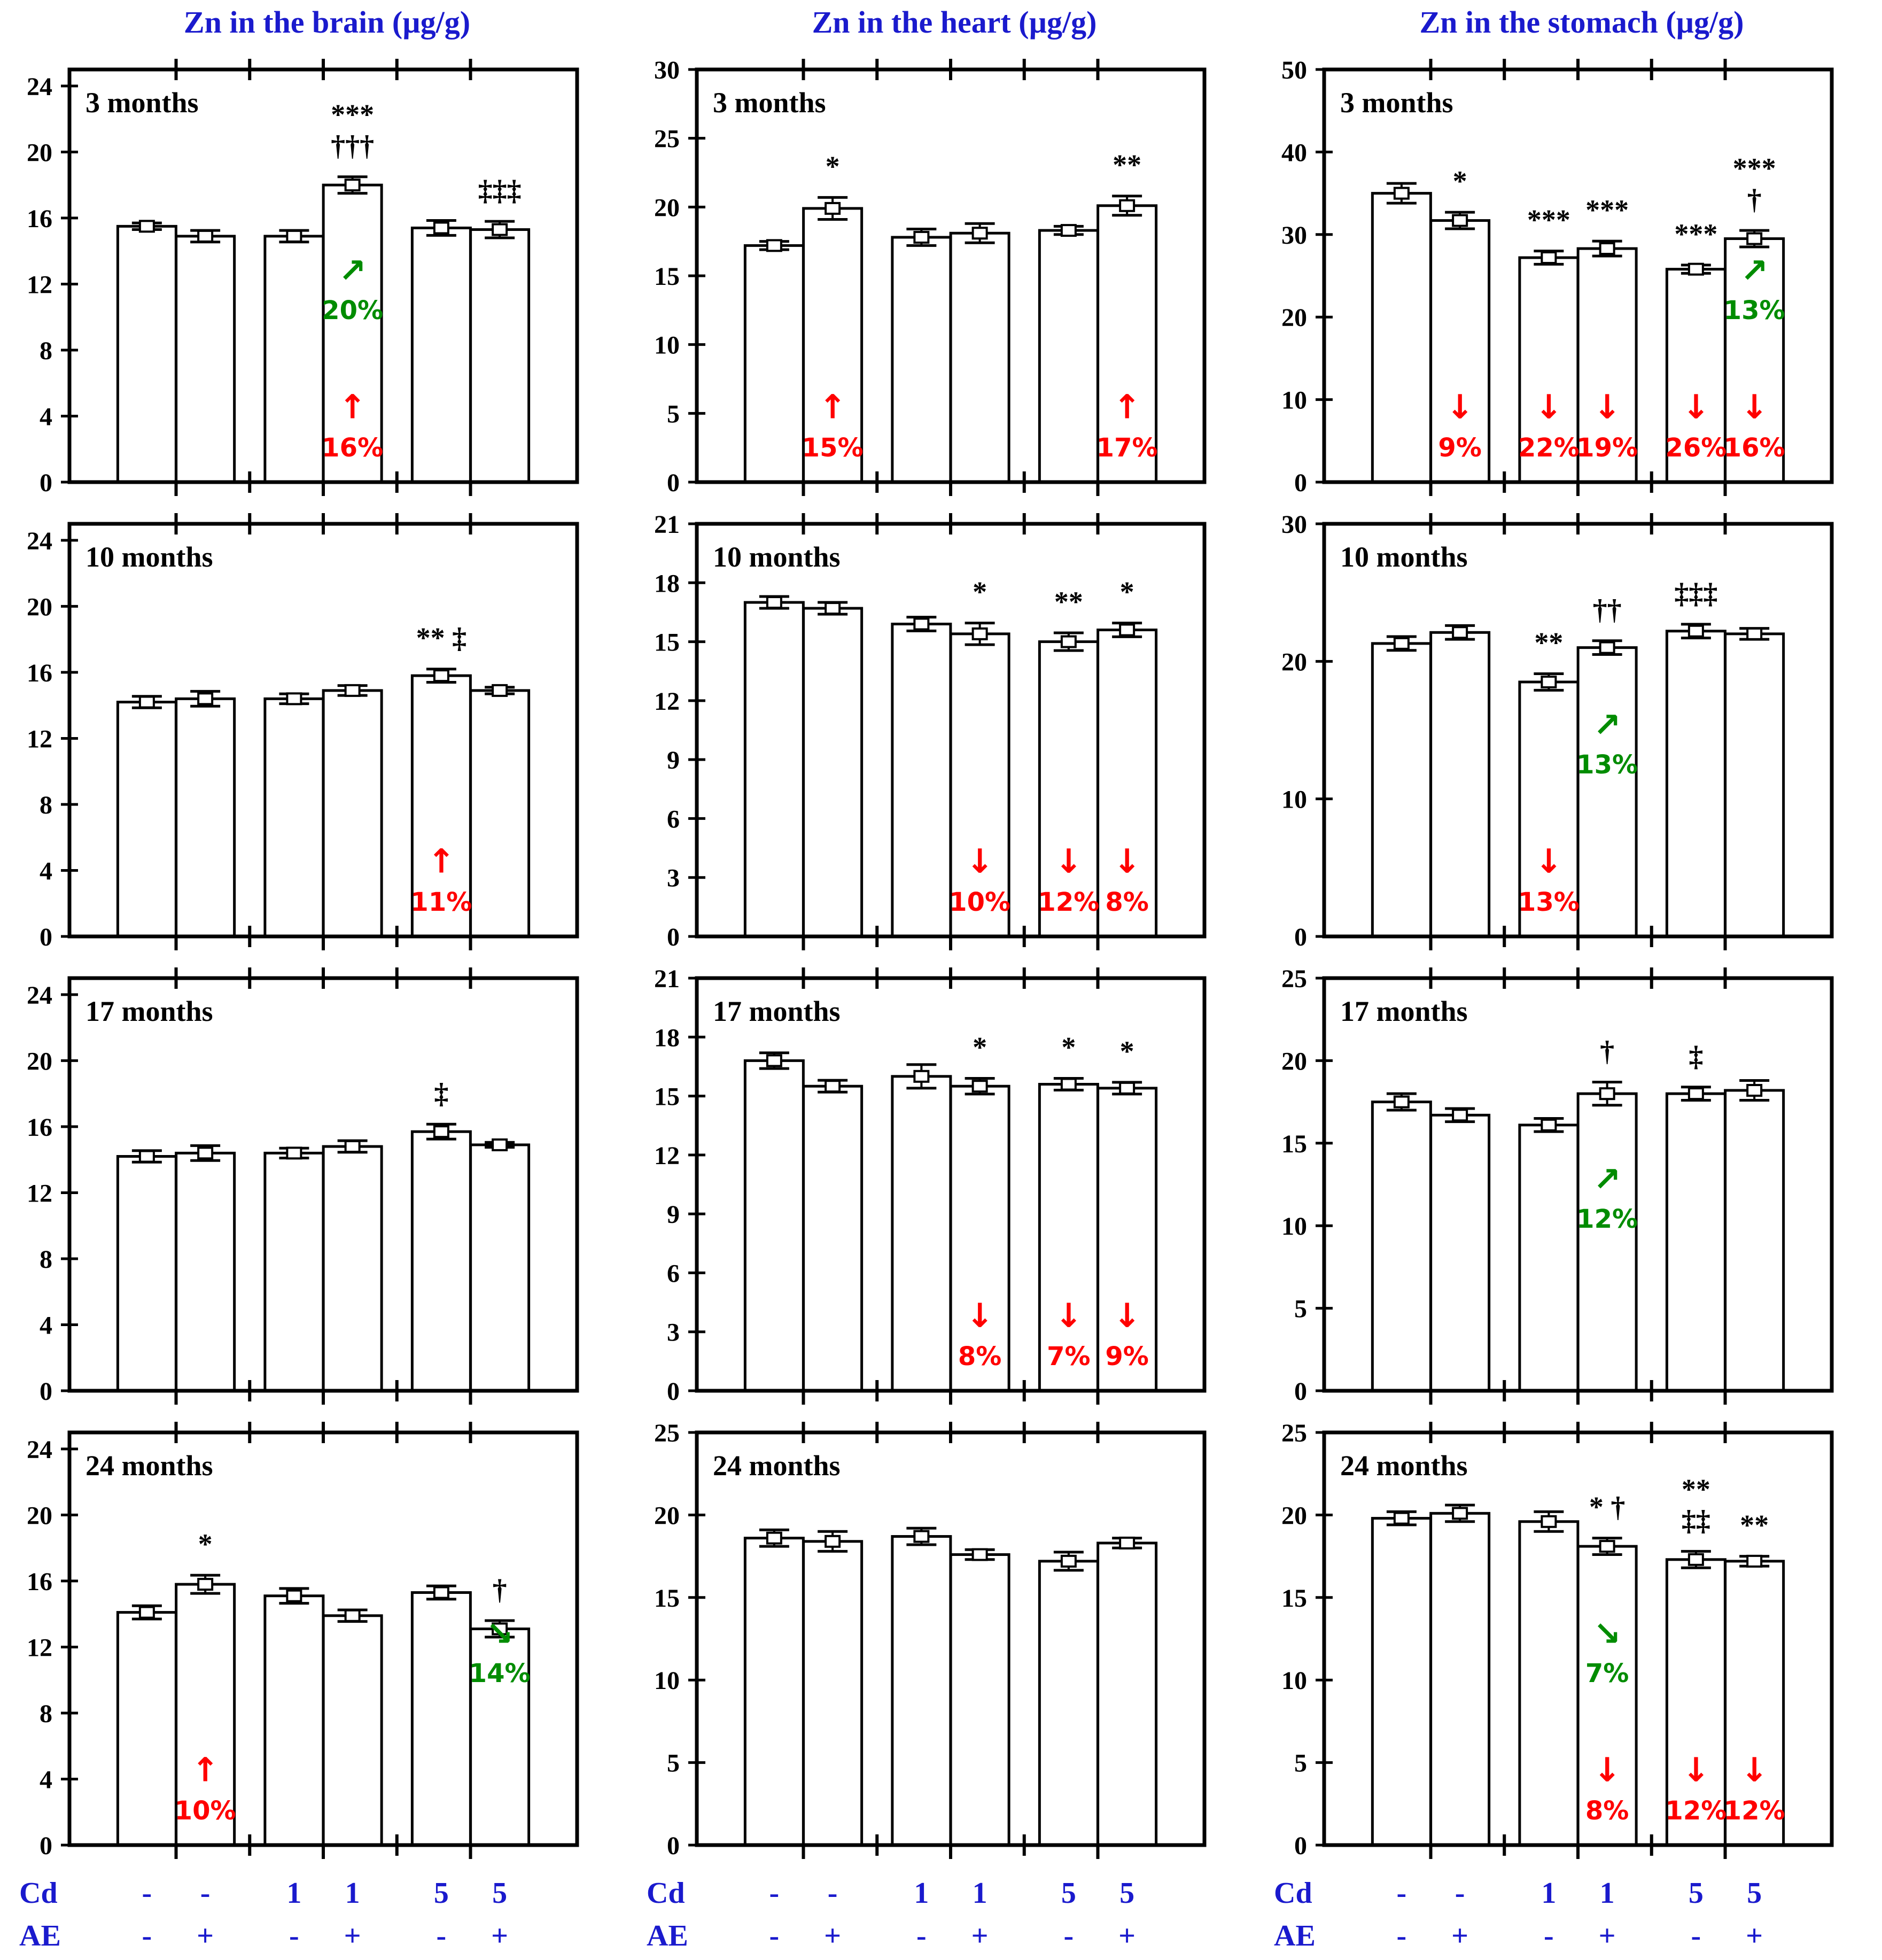 This screenshot has width=1882, height=1960. What do you see at coordinates (1557, 1185) in the screenshot?
I see `bar-chart-stomach-17-months: 0 5 10 15 20 25 17 months † ‡ ↗ 12%` at bounding box center [1557, 1185].